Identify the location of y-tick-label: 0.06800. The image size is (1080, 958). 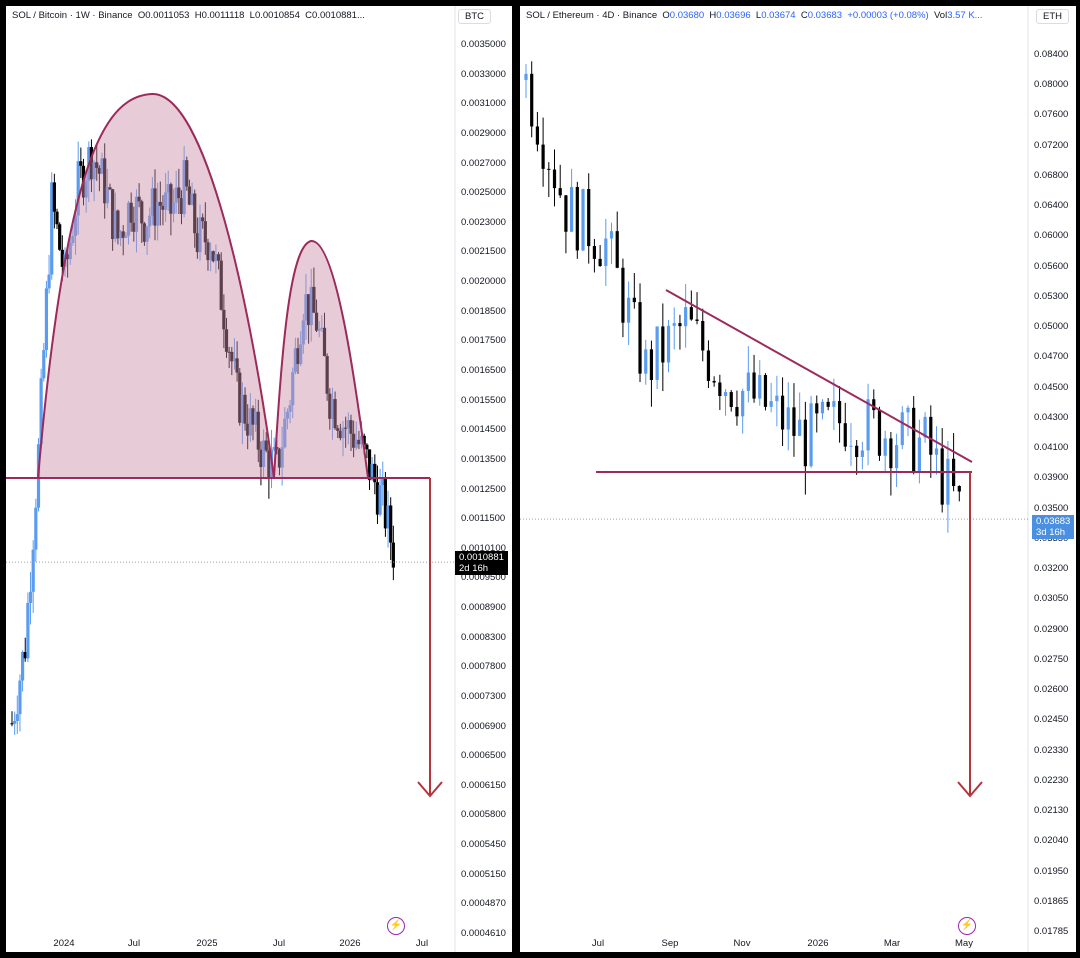
(1051, 175).